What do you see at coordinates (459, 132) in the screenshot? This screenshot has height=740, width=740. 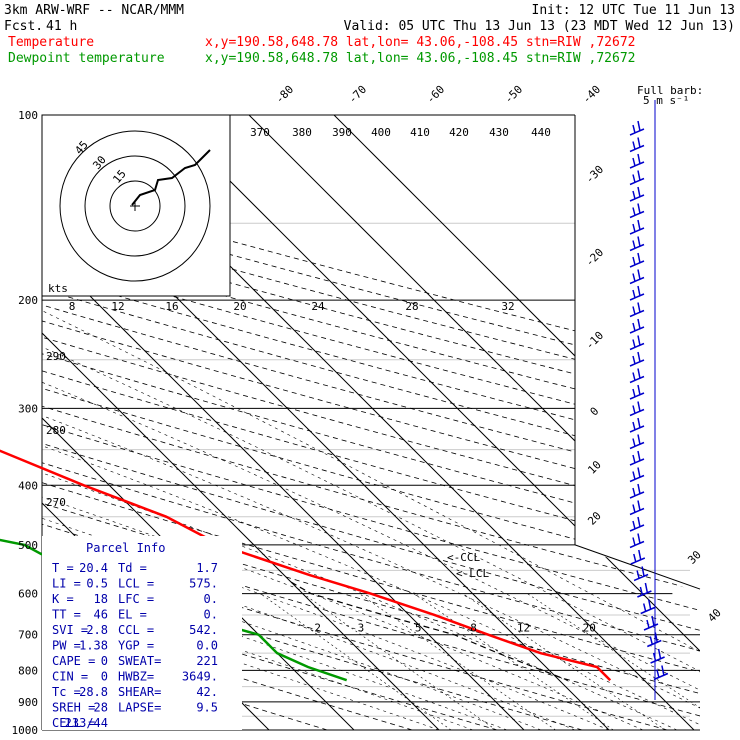 I see `theta-label-420: 420` at bounding box center [459, 132].